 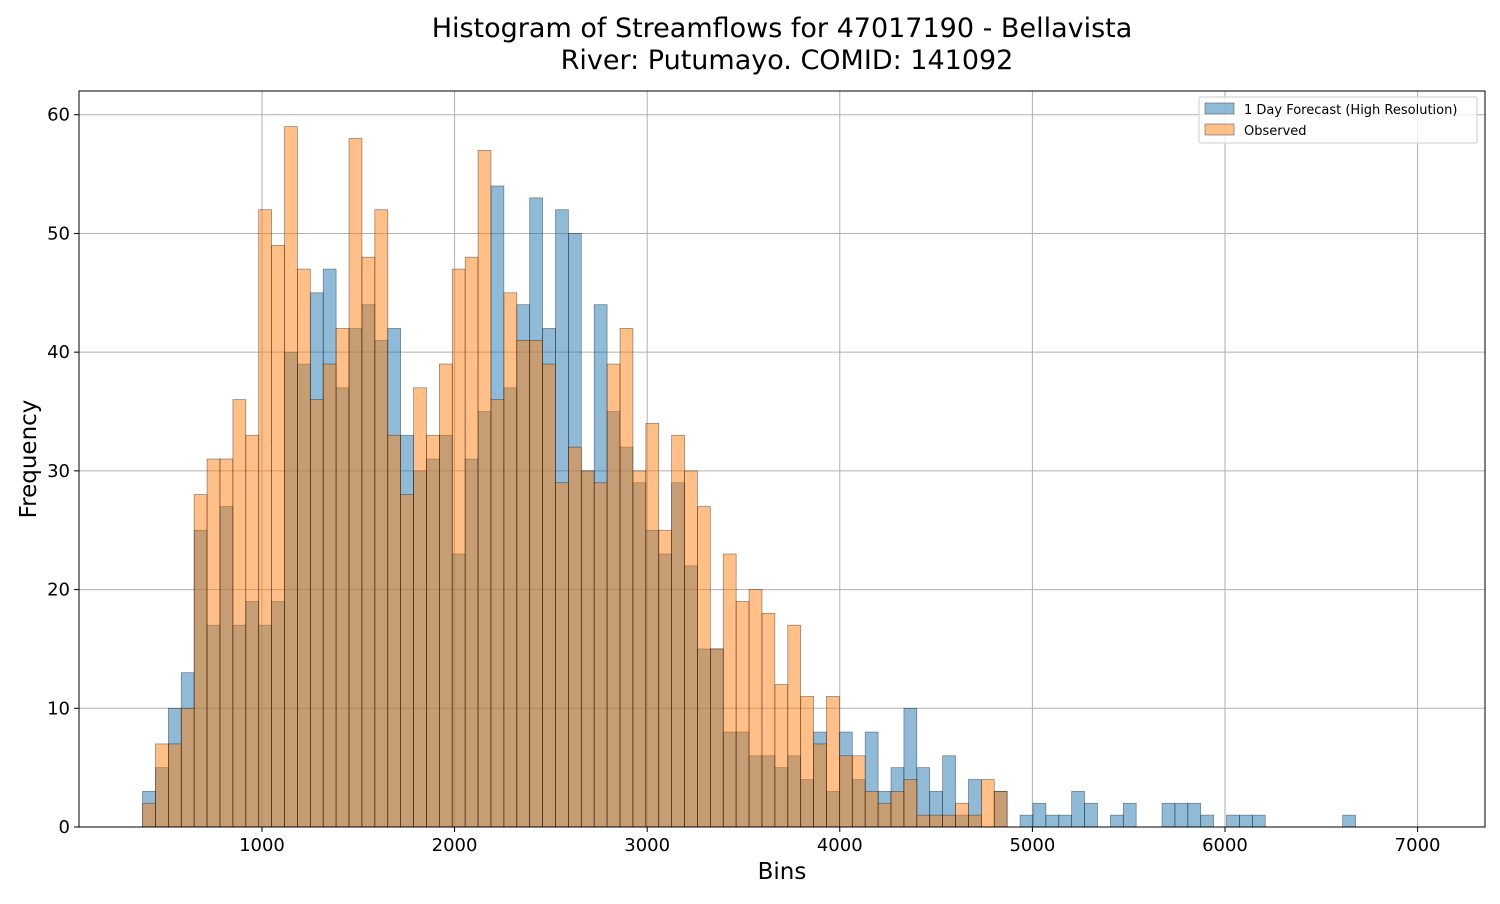 I want to click on legend-frame, so click(x=1338, y=120).